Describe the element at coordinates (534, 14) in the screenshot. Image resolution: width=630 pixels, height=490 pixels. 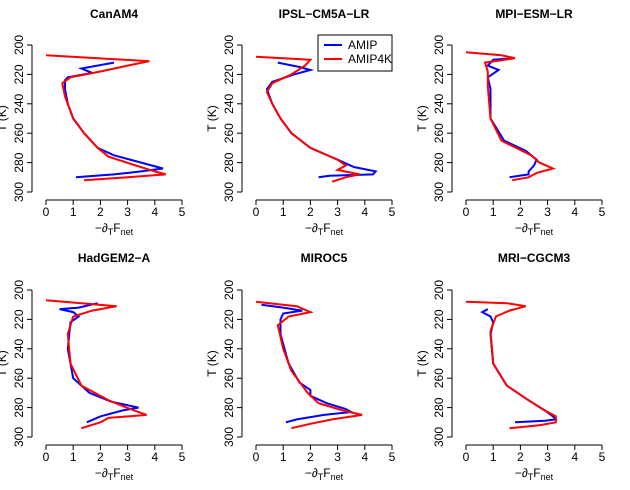
I see `chart-title: MPI−ESM−LR` at that location.